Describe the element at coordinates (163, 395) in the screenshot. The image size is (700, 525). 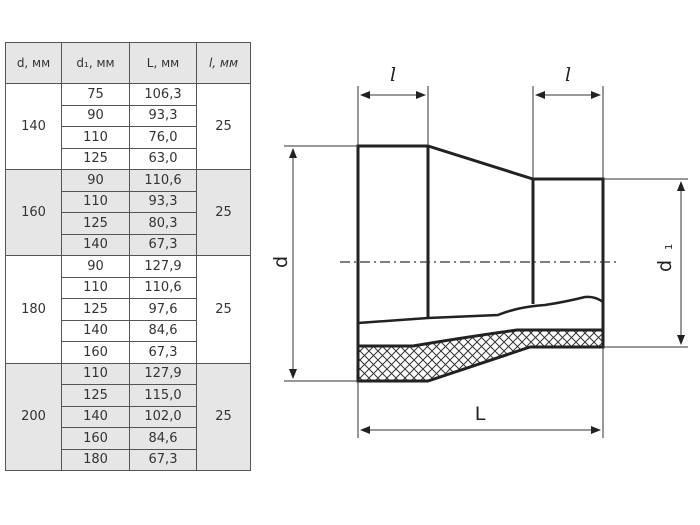
I see `cell-L: 115,0` at that location.